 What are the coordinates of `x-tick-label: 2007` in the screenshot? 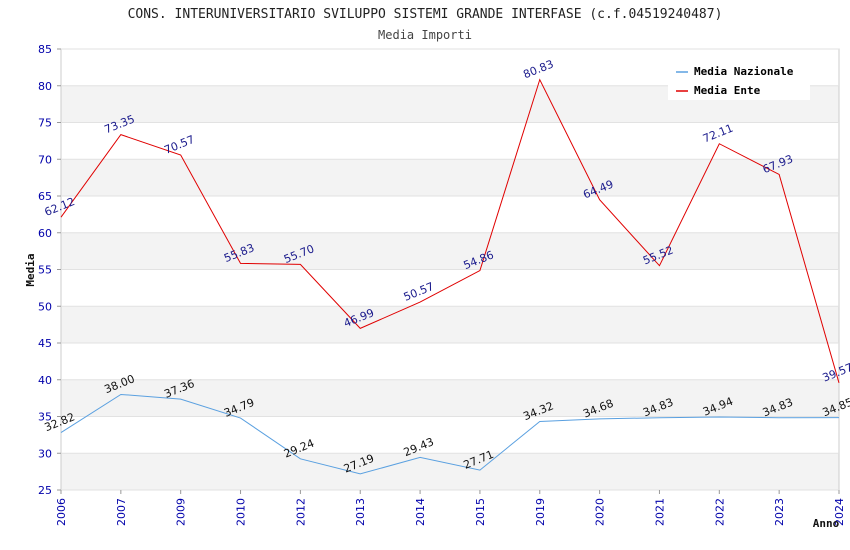 It's located at (121, 512).